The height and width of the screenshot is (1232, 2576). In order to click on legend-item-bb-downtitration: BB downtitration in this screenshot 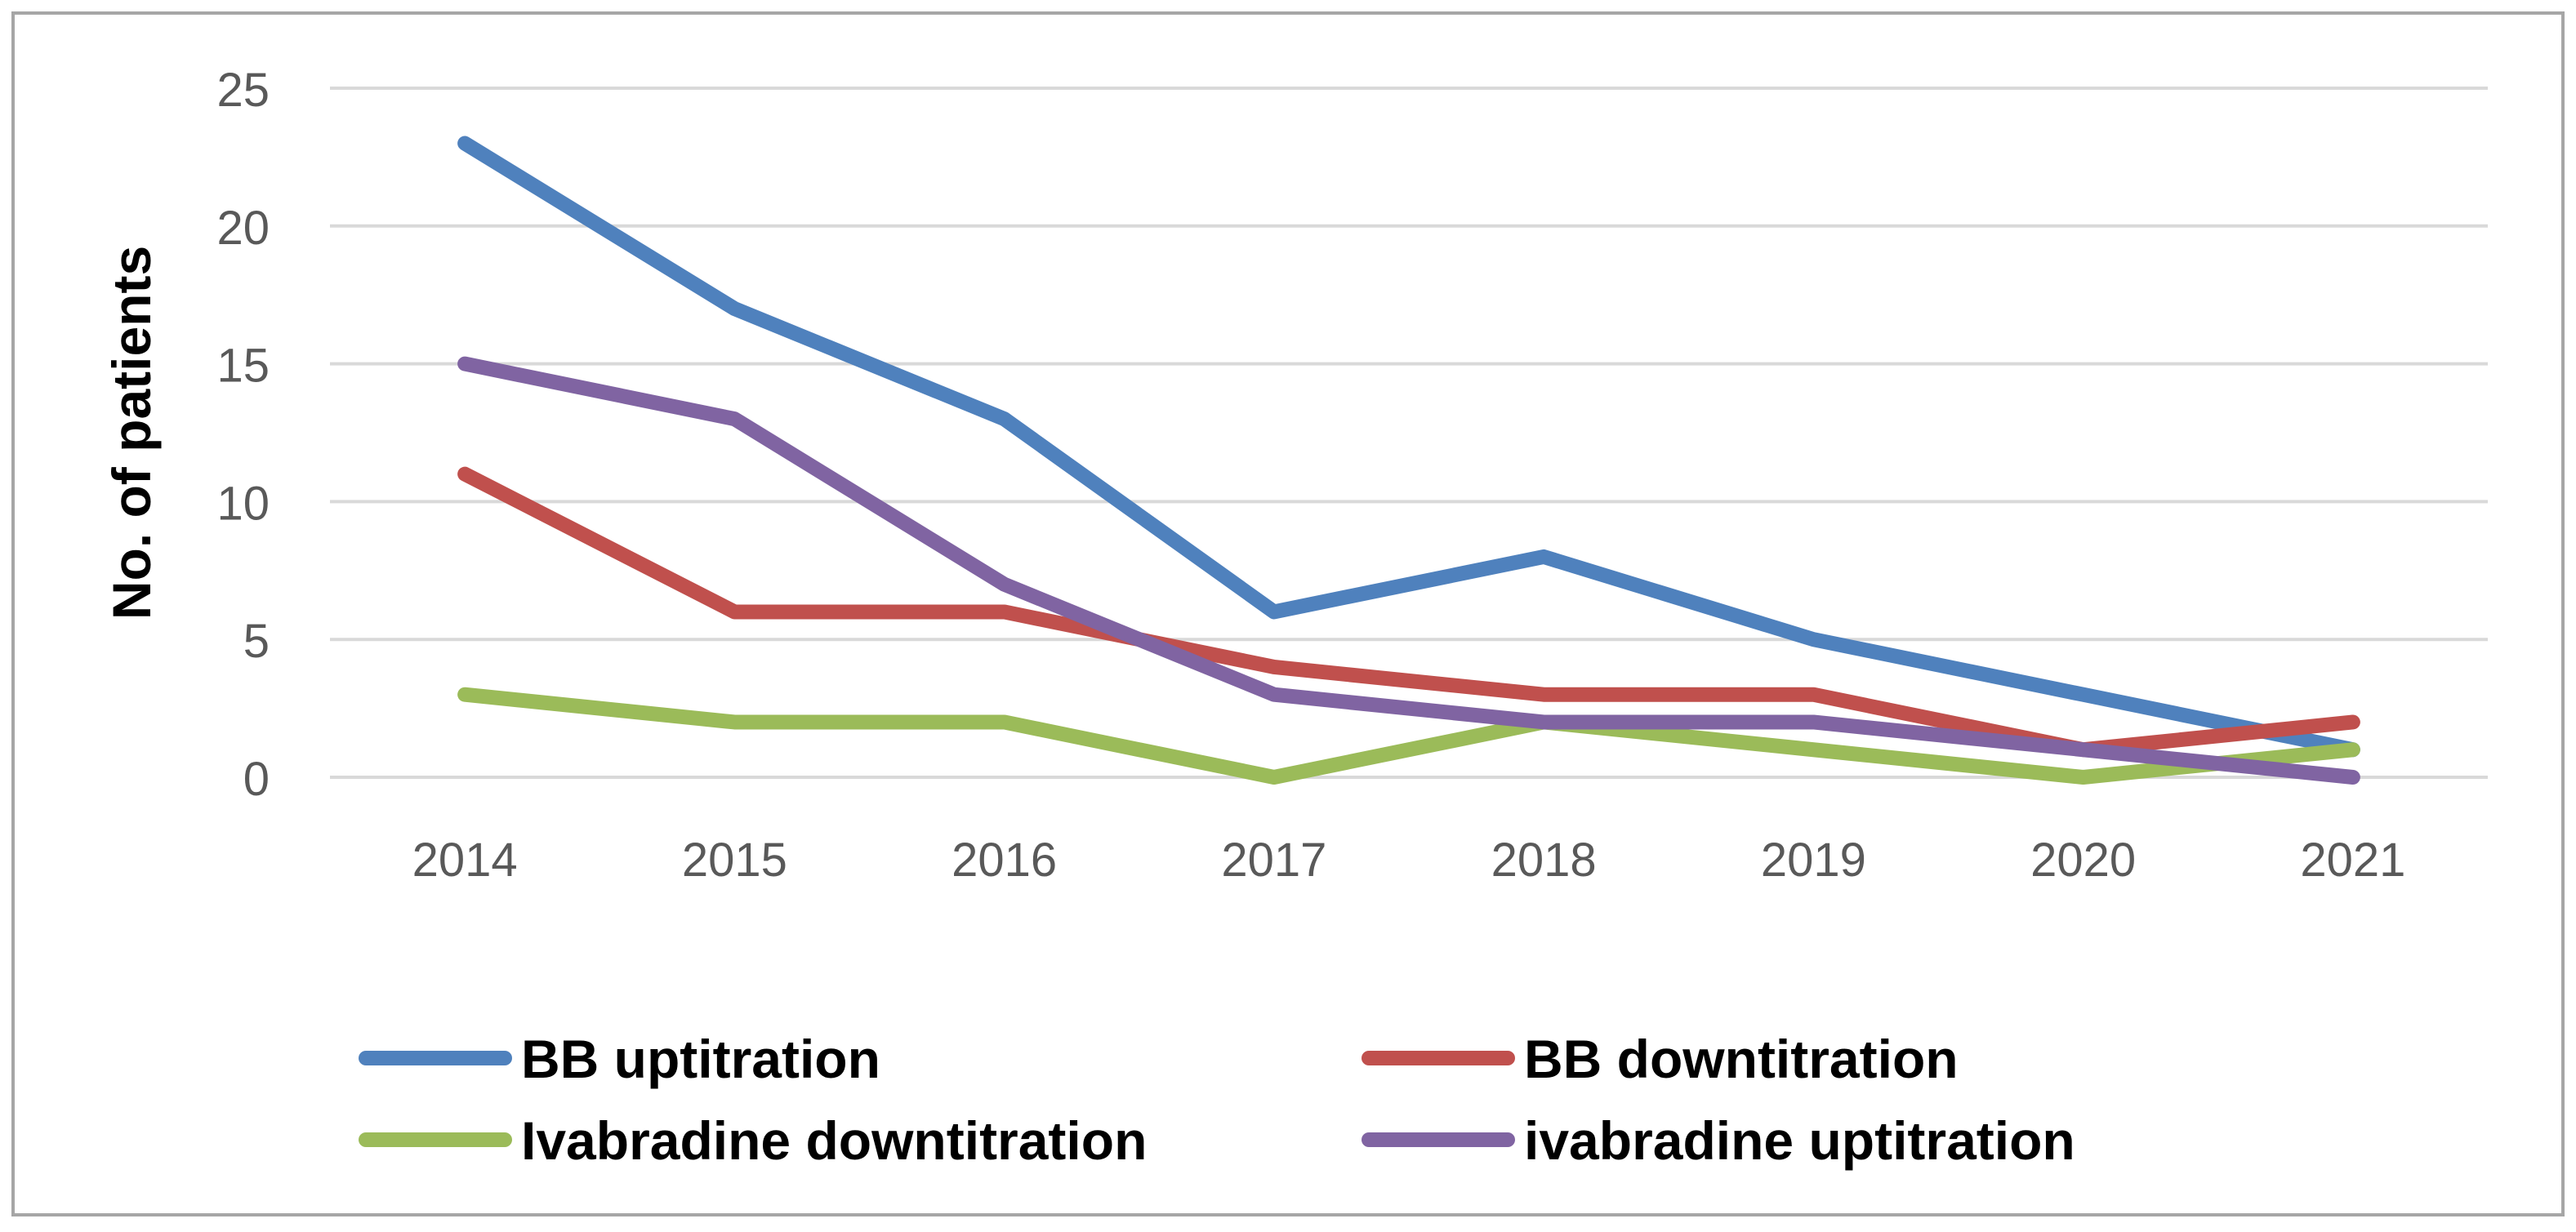, I will do `click(1660, 1059)`.